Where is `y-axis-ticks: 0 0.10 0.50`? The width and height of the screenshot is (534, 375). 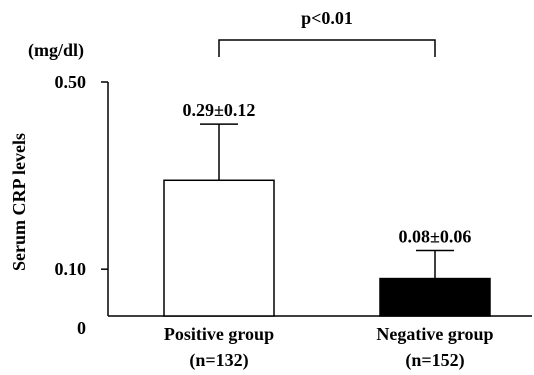
y-axis-ticks: 0 0.10 0.50 is located at coordinates (81, 205).